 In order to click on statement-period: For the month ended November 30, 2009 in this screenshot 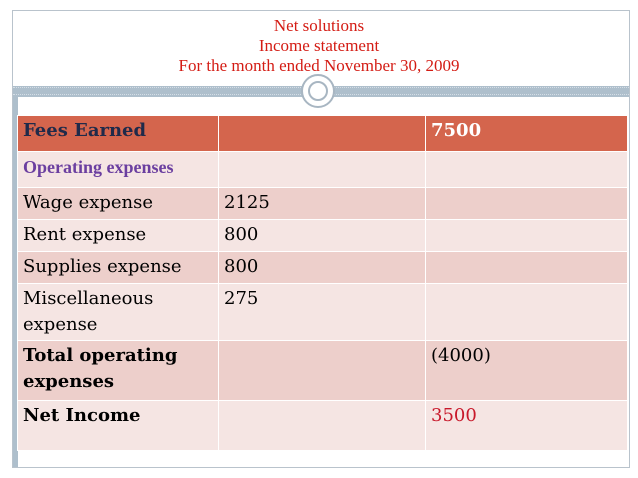, I will do `click(319, 65)`.